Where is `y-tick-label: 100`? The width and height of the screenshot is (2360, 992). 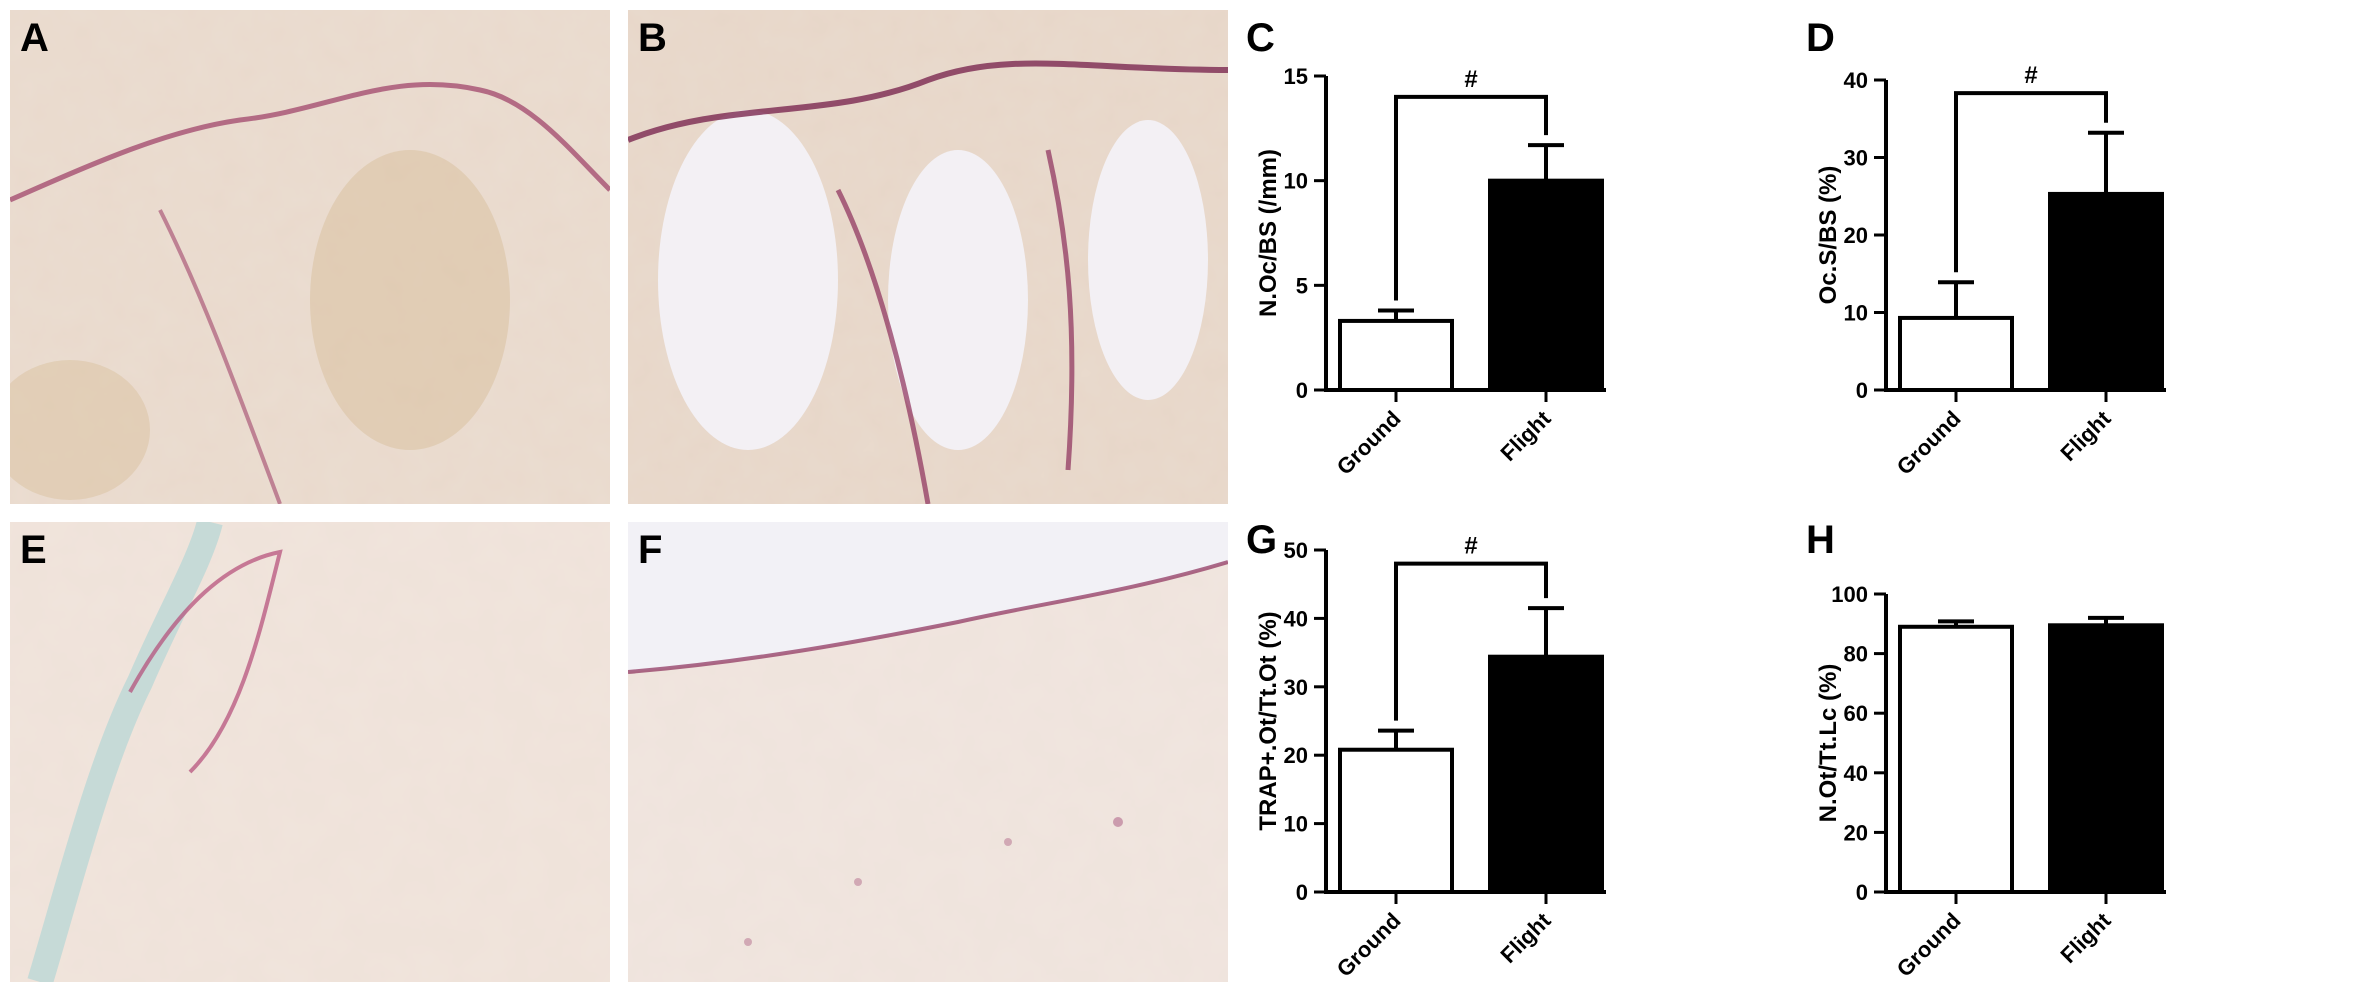
y-tick-label: 100 is located at coordinates (1849, 594).